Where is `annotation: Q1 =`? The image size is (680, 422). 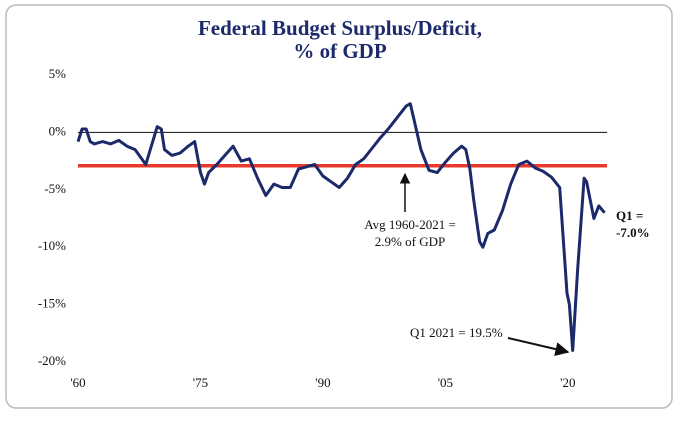
annotation: Q1 = is located at coordinates (629, 215).